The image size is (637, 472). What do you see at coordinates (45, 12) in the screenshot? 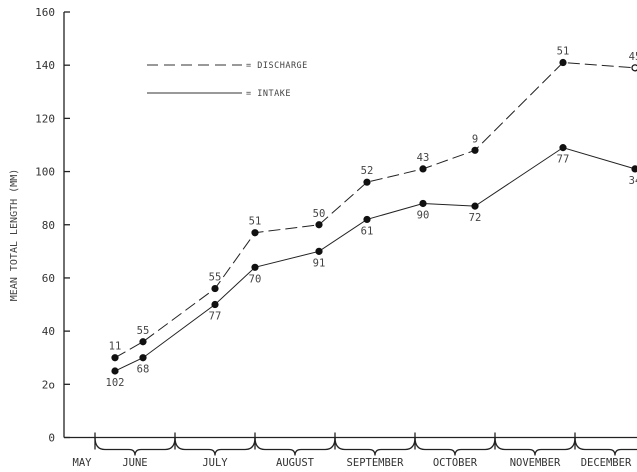
I see `y-tick-label: 160` at bounding box center [45, 12].